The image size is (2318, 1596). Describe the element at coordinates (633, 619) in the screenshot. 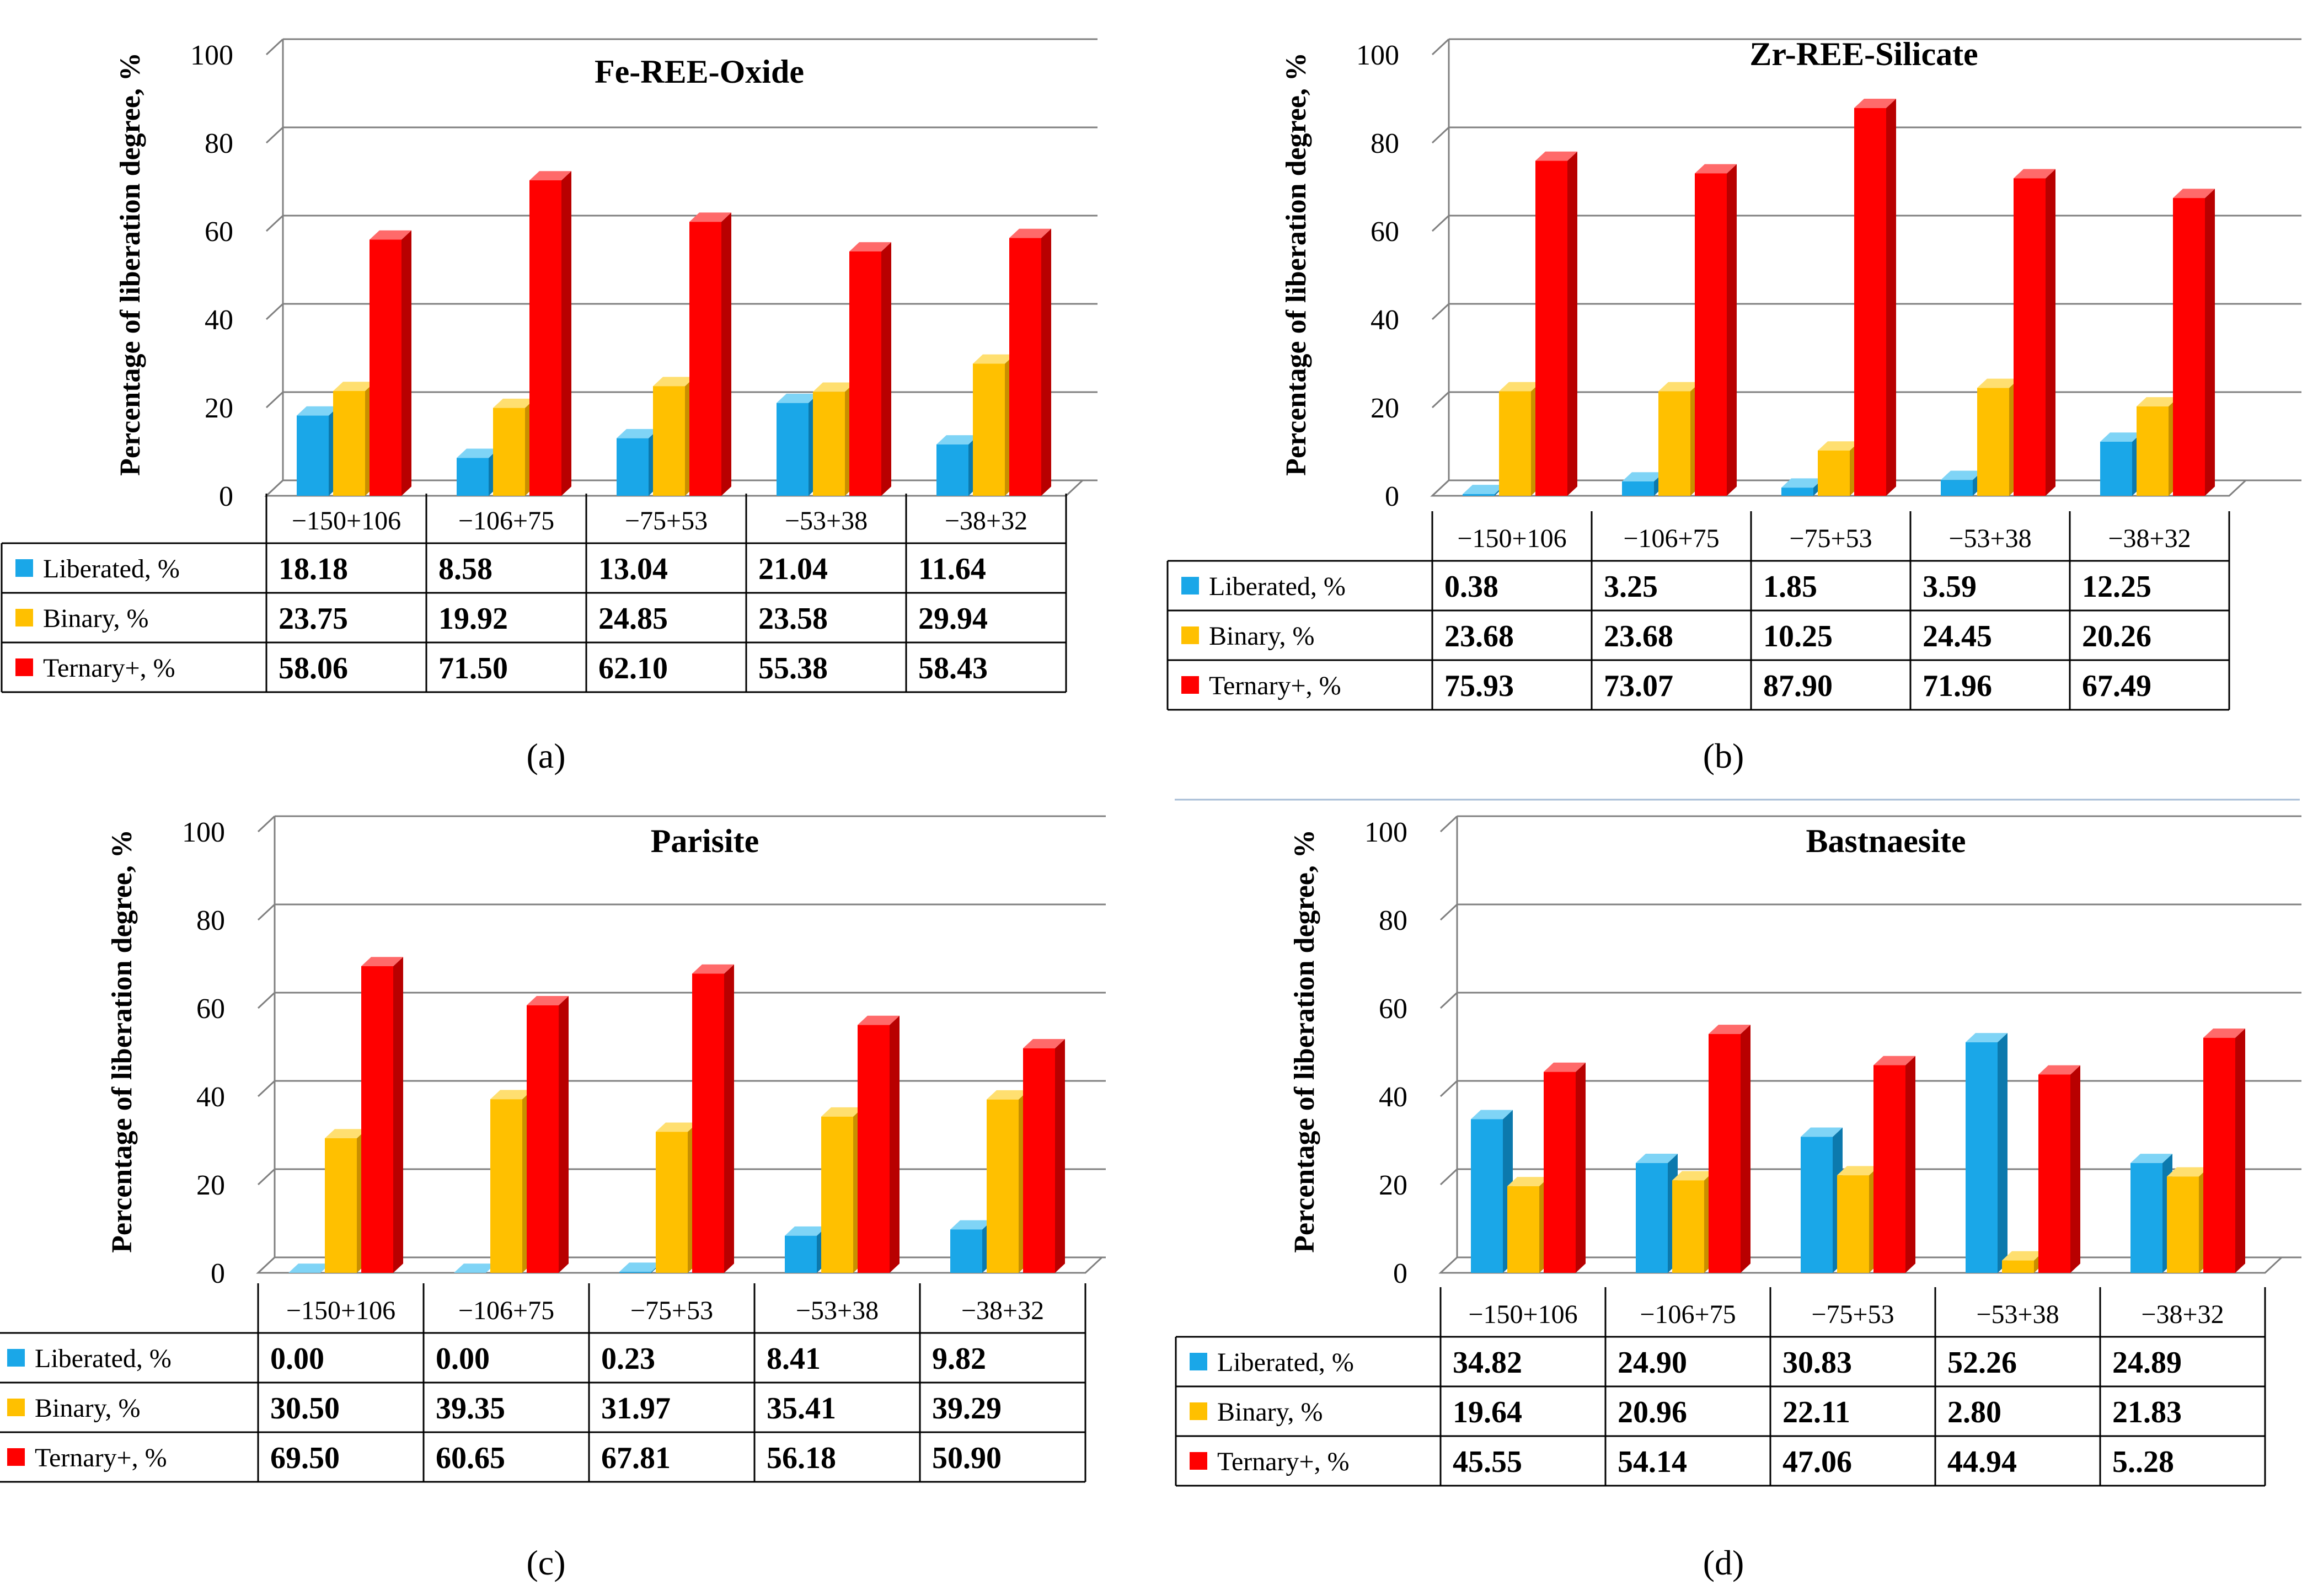

I see `data-label: 24.85` at that location.